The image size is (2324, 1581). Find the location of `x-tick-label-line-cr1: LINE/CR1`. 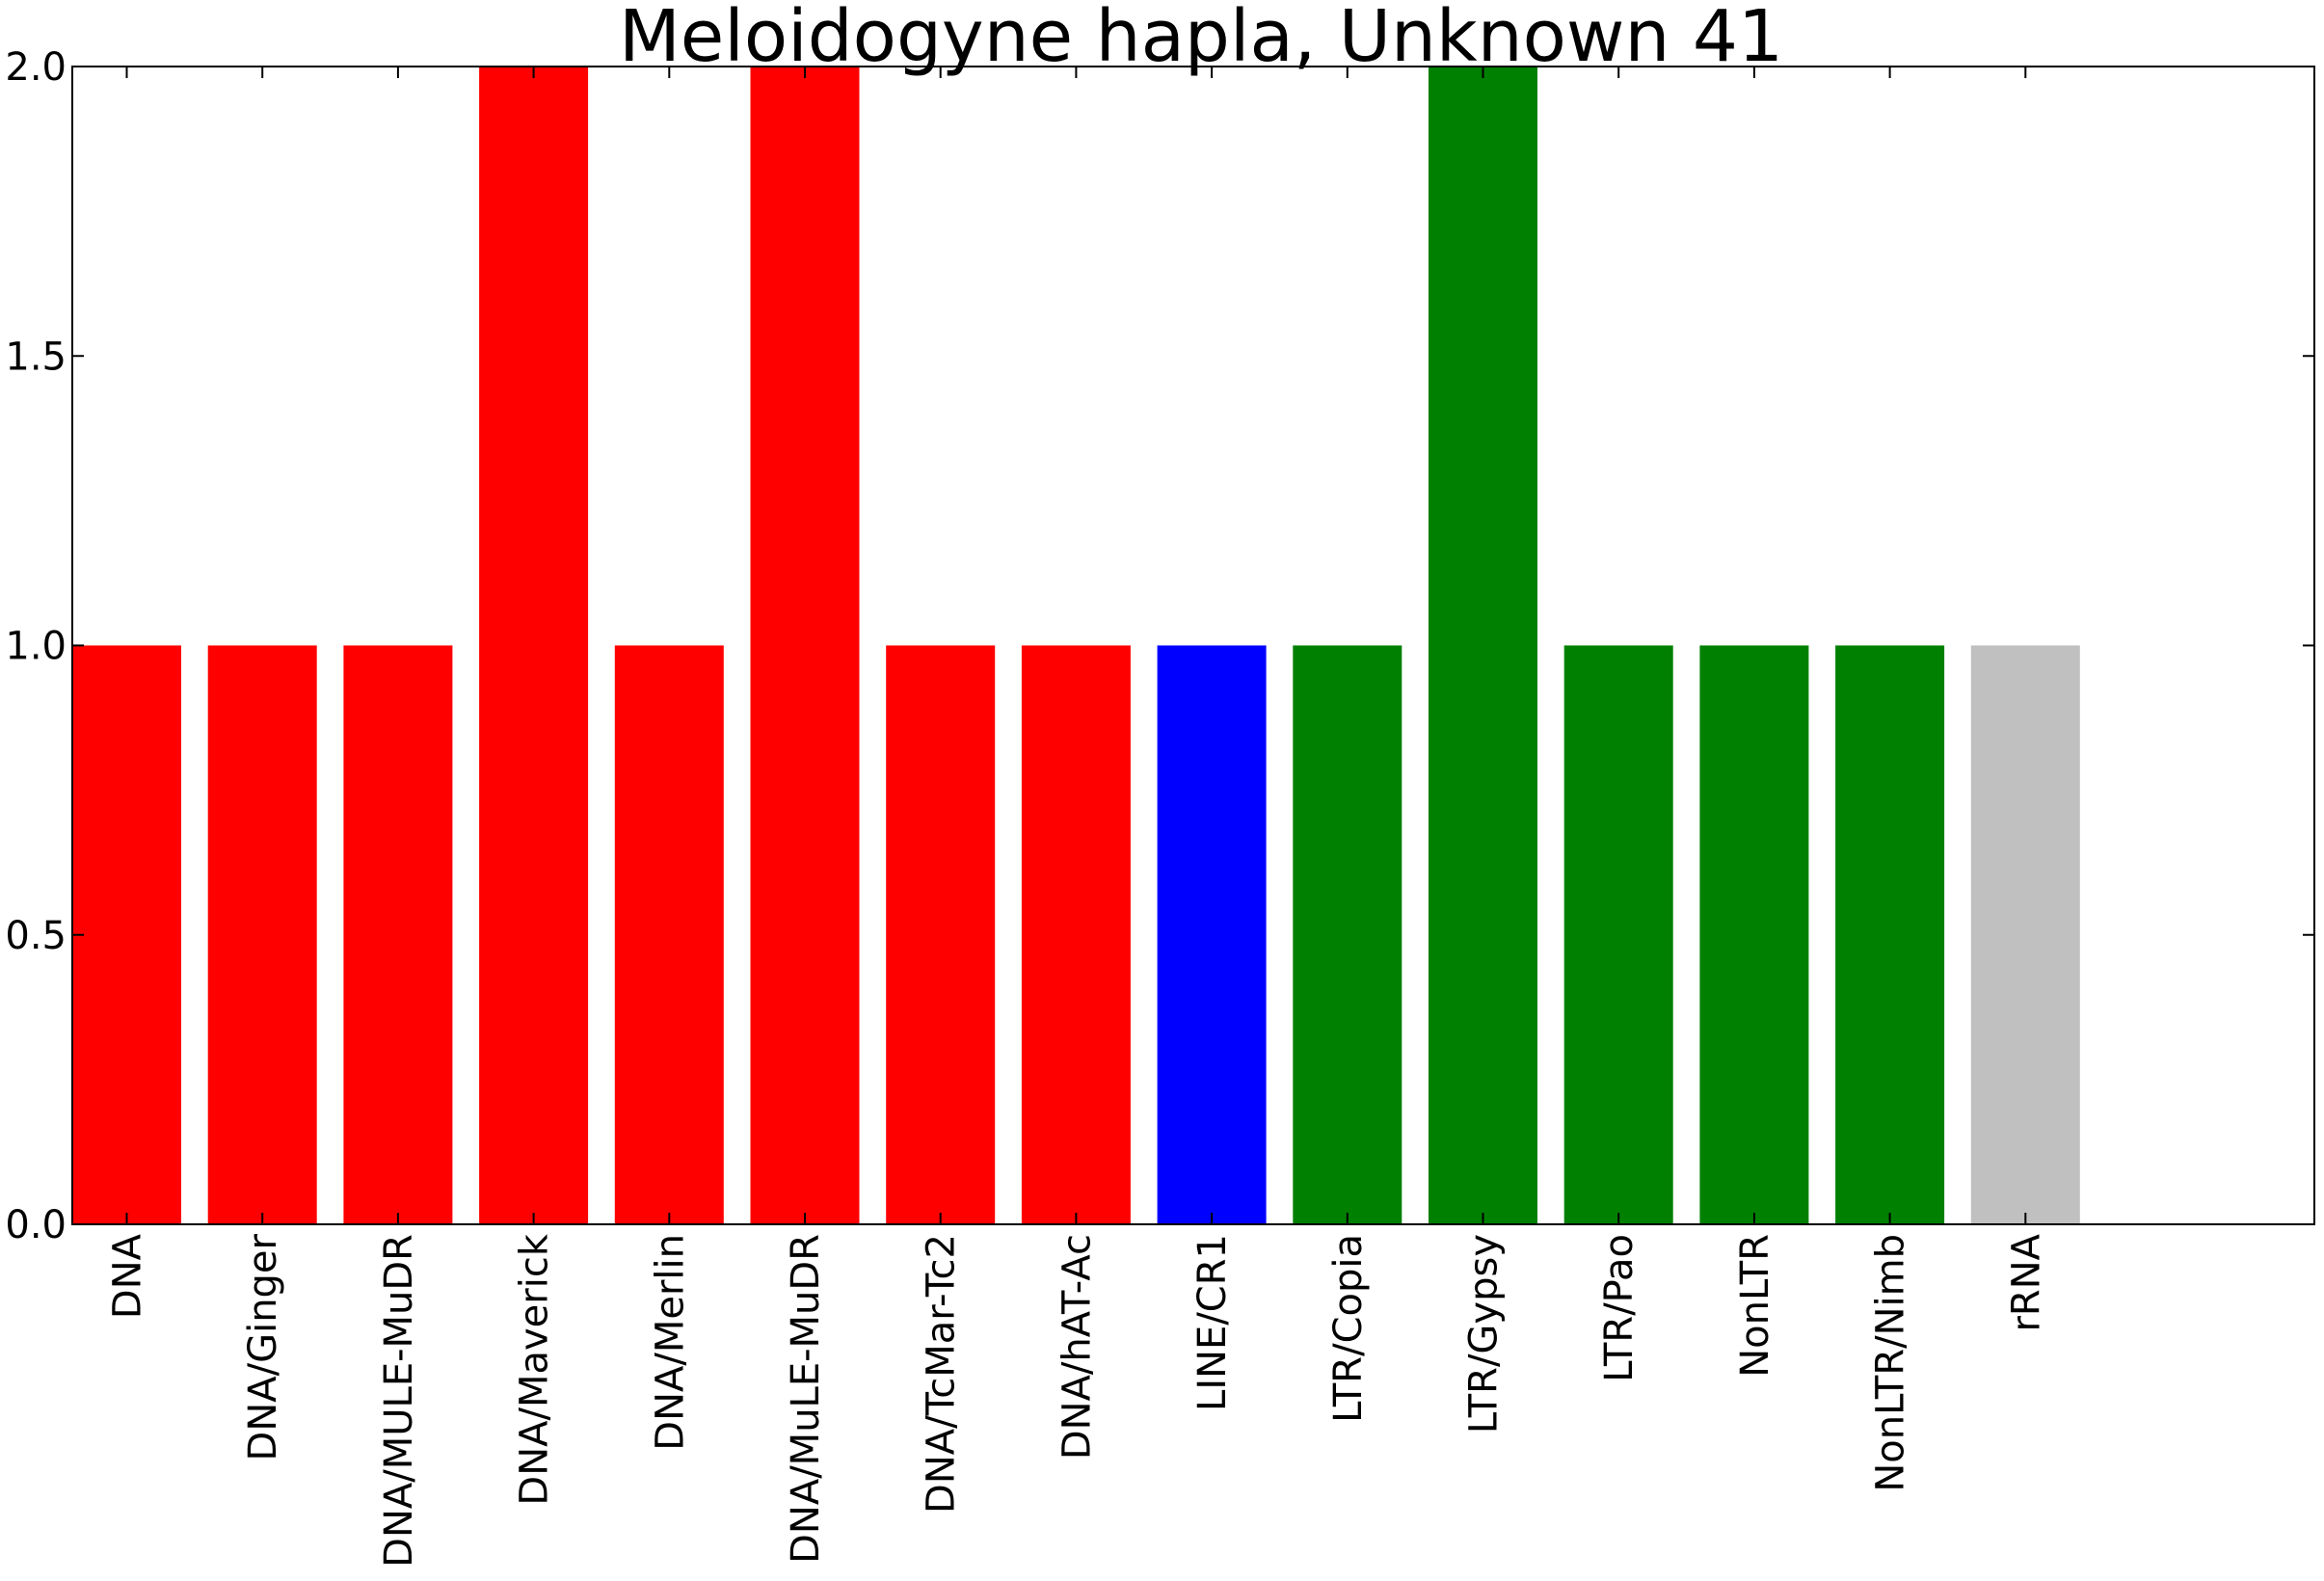

x-tick-label-line-cr1: LINE/CR1 is located at coordinates (1212, 1322).